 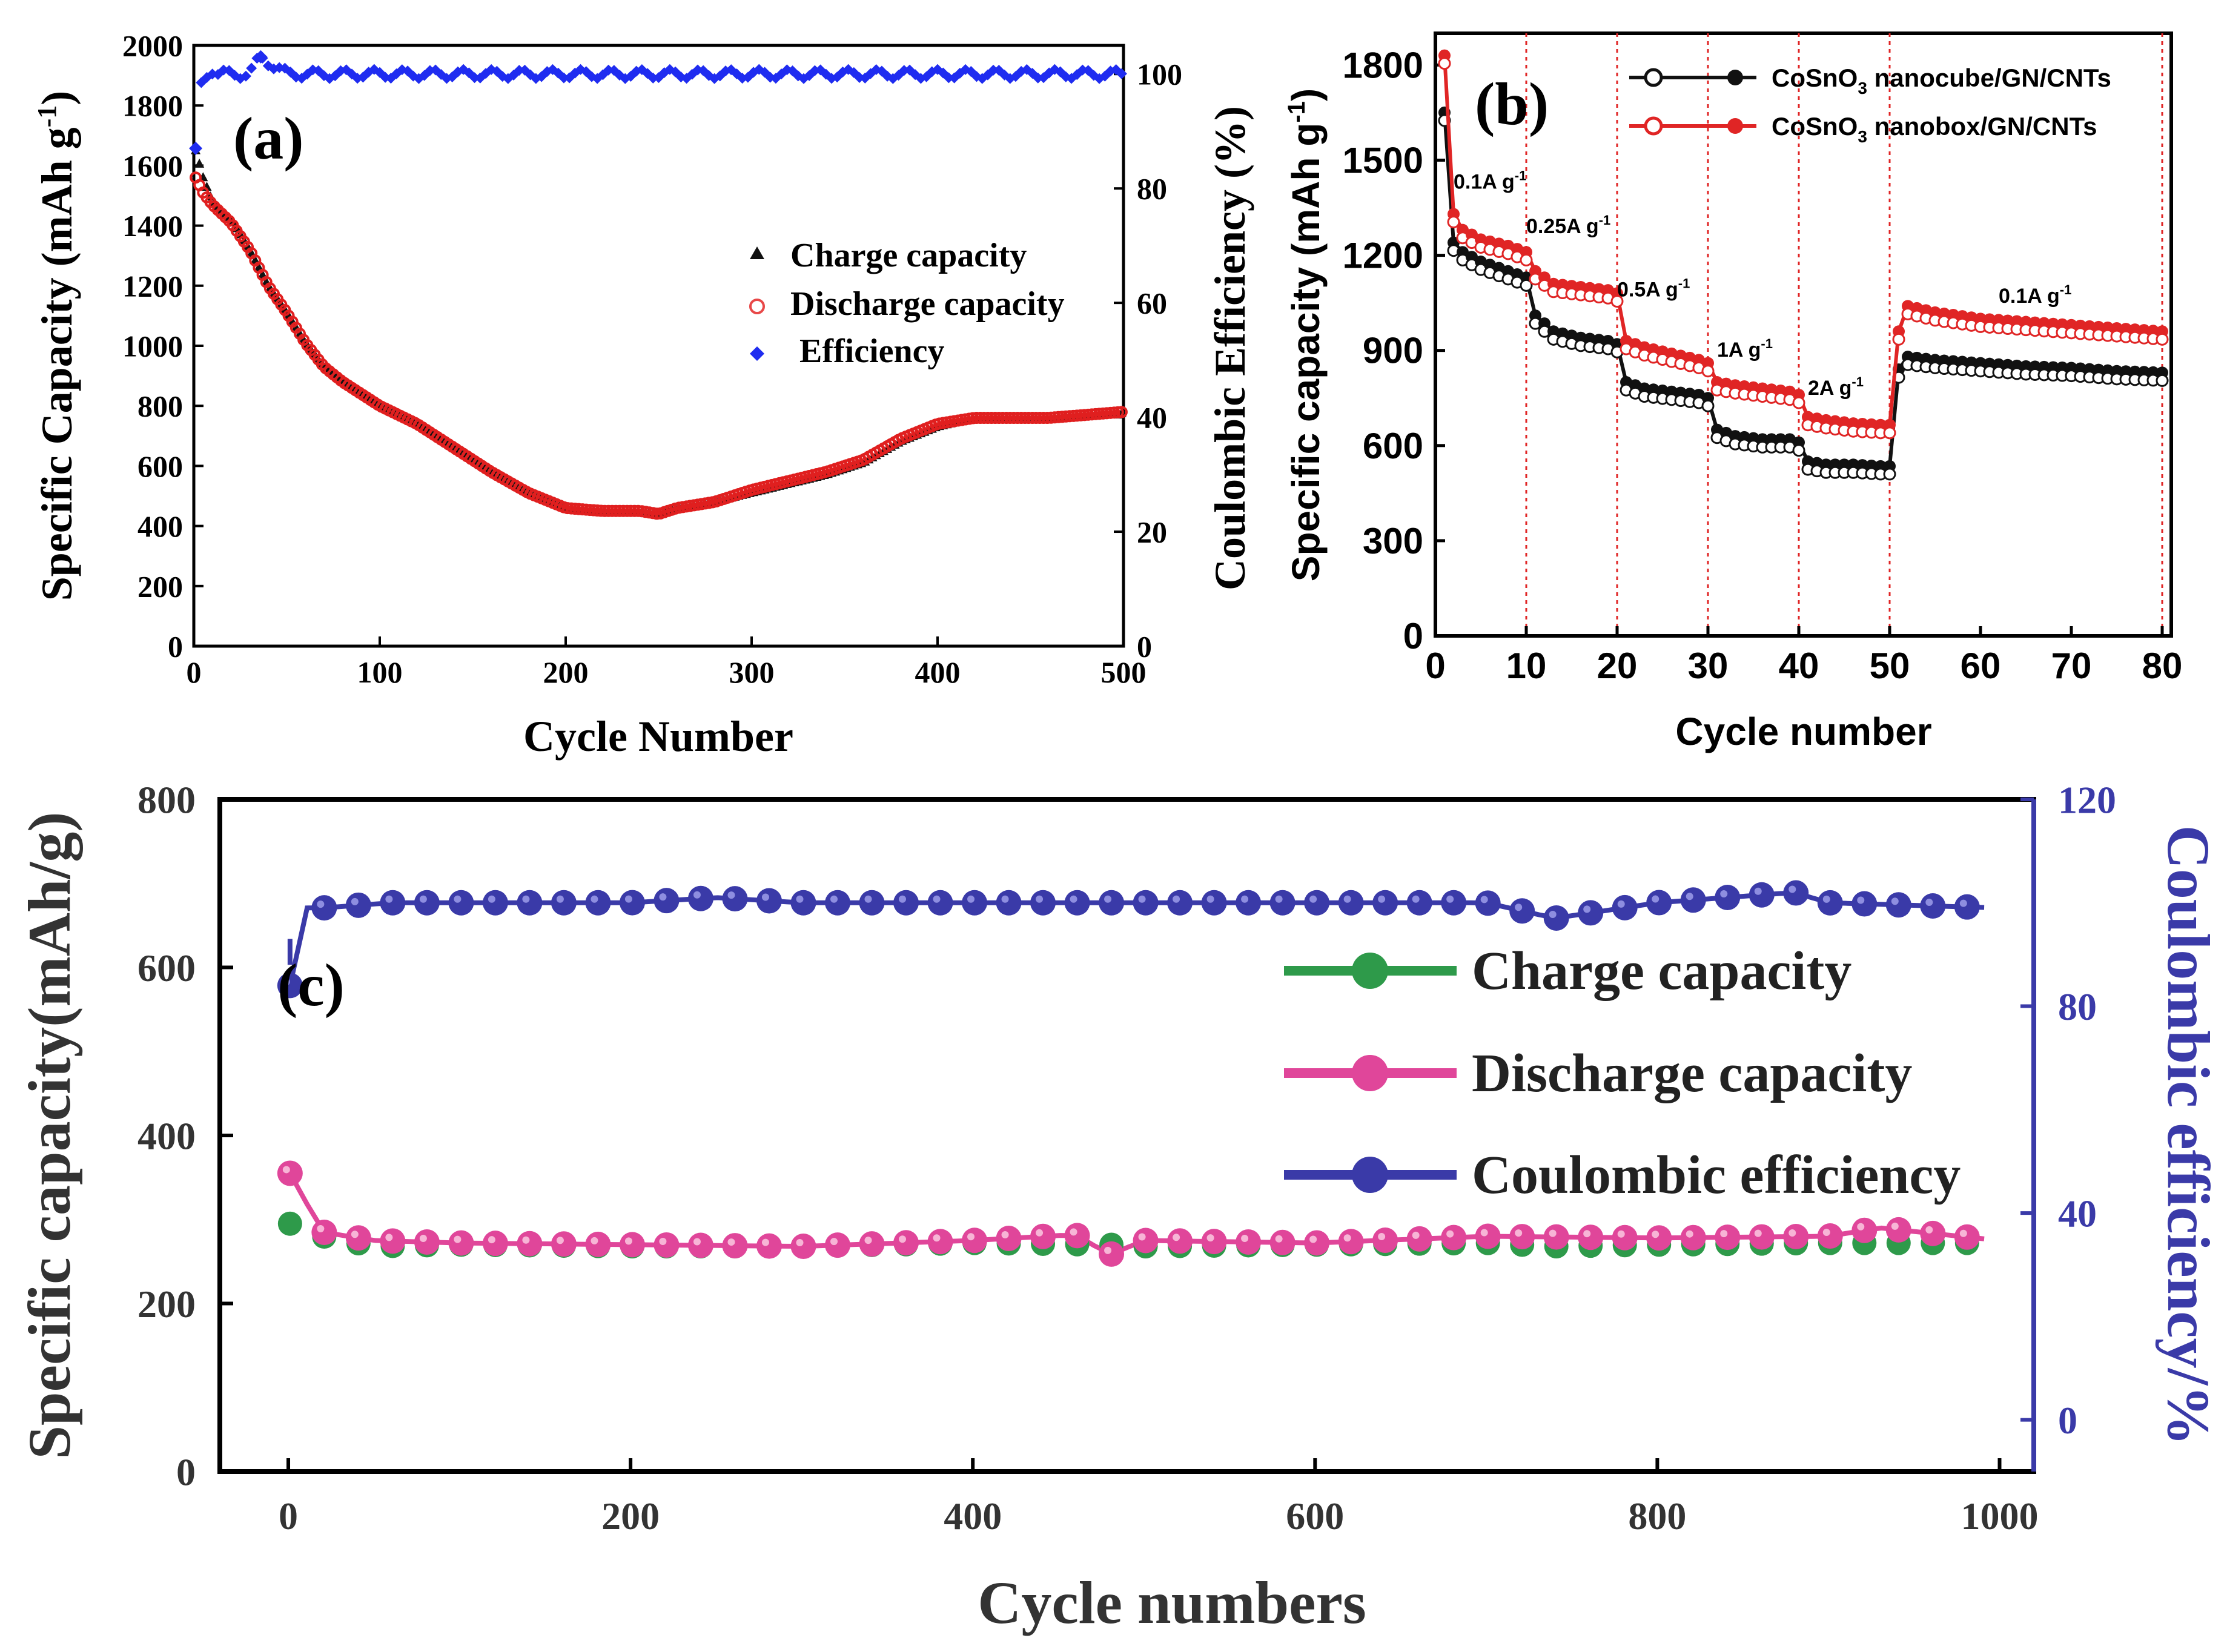 I want to click on x-tick-label: 10, so click(x=1527, y=666).